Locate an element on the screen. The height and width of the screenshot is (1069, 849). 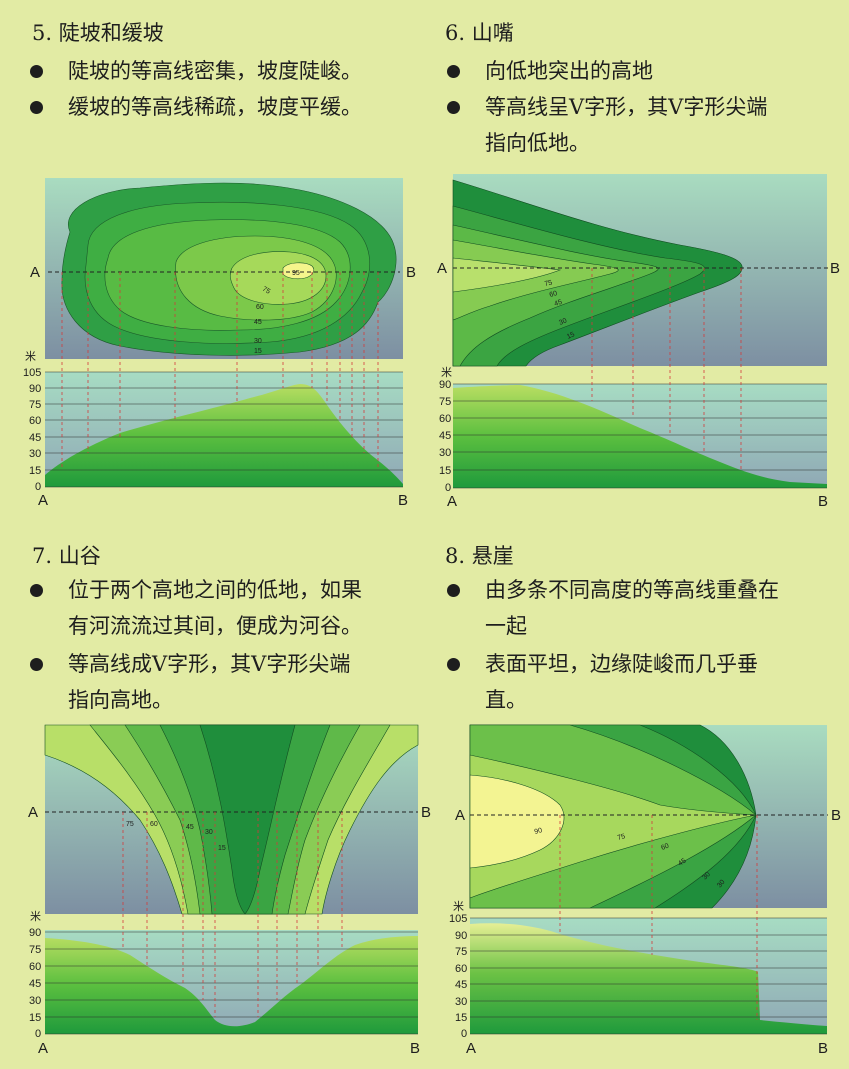
panel8-y-axis: 米 105 90 75 60 45 30 15 0 is located at coordinates (458, 970).